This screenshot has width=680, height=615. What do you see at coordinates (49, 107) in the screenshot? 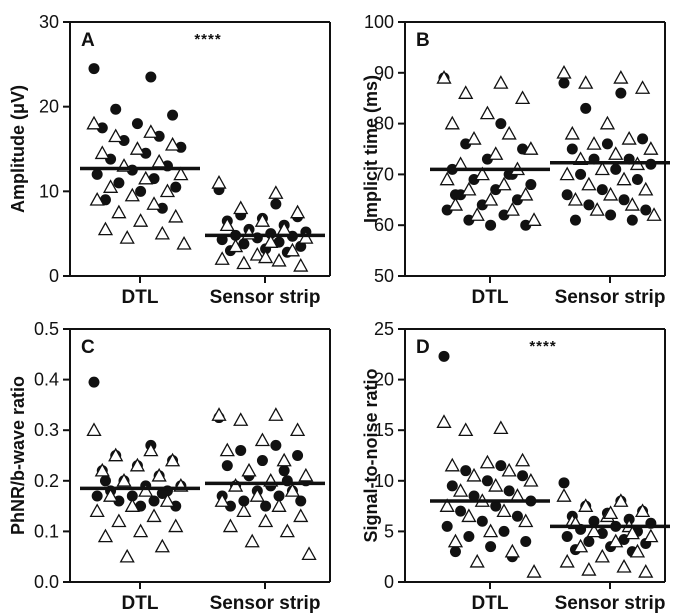
I see `y-tick-label: 20` at bounding box center [49, 107].